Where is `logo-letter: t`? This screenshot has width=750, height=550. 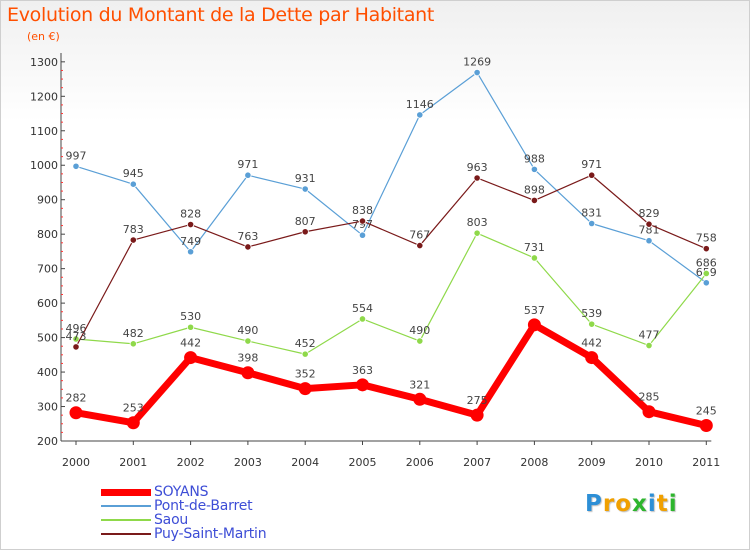 logo-letter: t is located at coordinates (662, 504).